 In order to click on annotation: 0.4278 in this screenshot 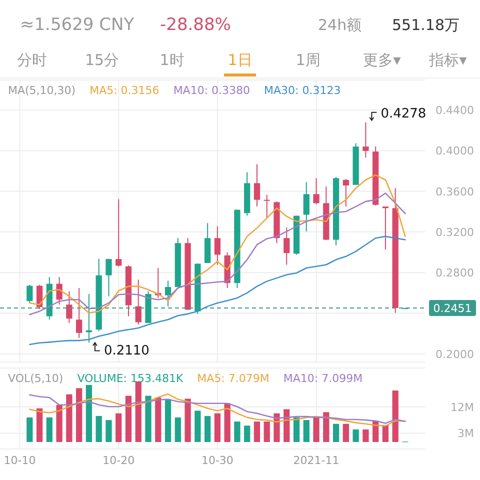, I will do `click(403, 114)`.